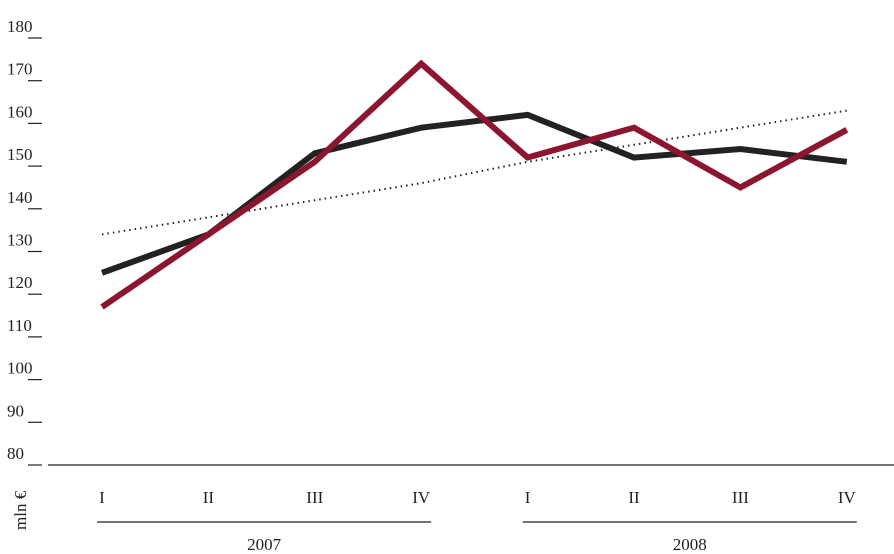 The image size is (894, 554). What do you see at coordinates (690, 544) in the screenshot?
I see `group-label: 2008` at bounding box center [690, 544].